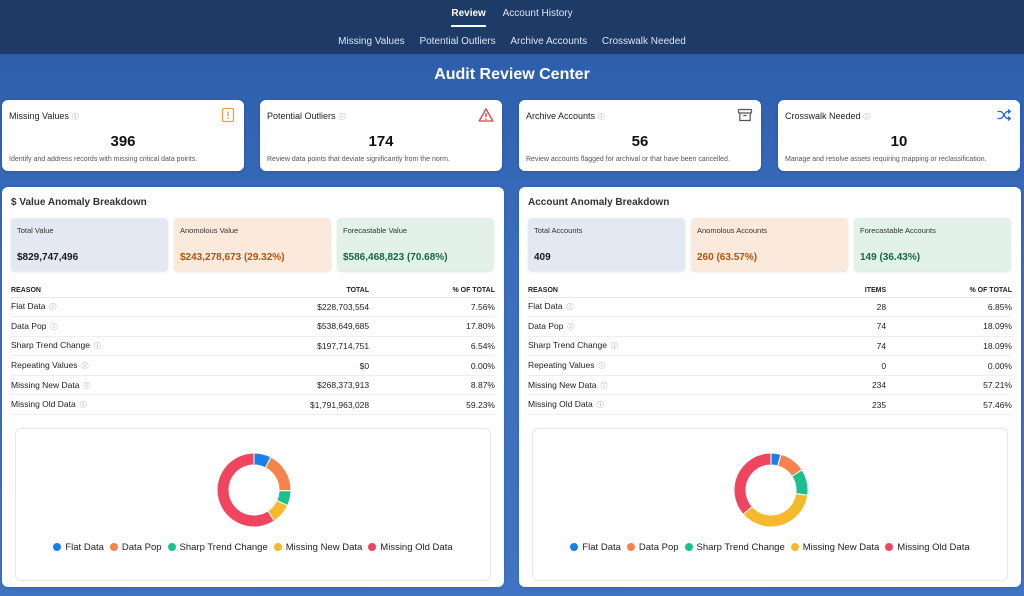 This screenshot has width=1024, height=596. What do you see at coordinates (745, 115) in the screenshot?
I see `archive-box-icon` at bounding box center [745, 115].